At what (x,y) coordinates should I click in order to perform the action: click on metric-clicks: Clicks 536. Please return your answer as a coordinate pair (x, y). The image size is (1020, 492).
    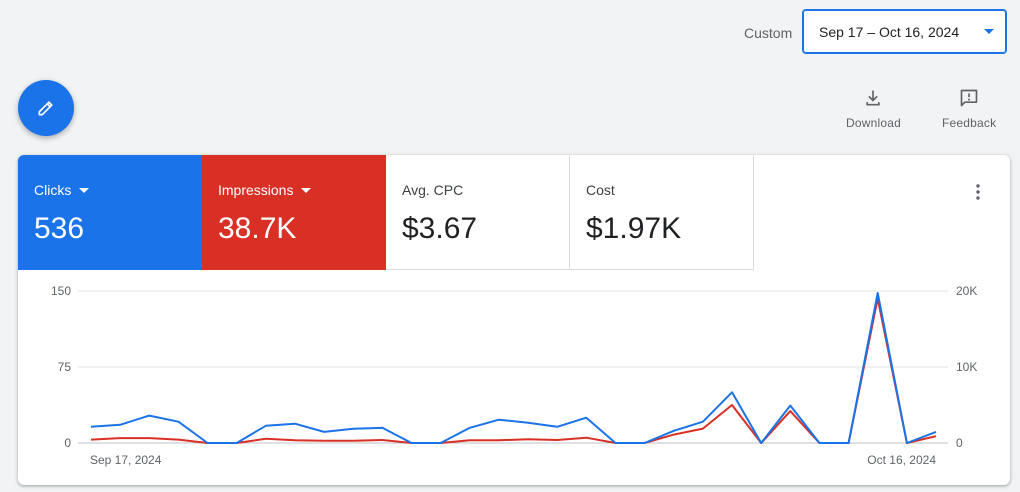
    Looking at the image, I should click on (110, 212).